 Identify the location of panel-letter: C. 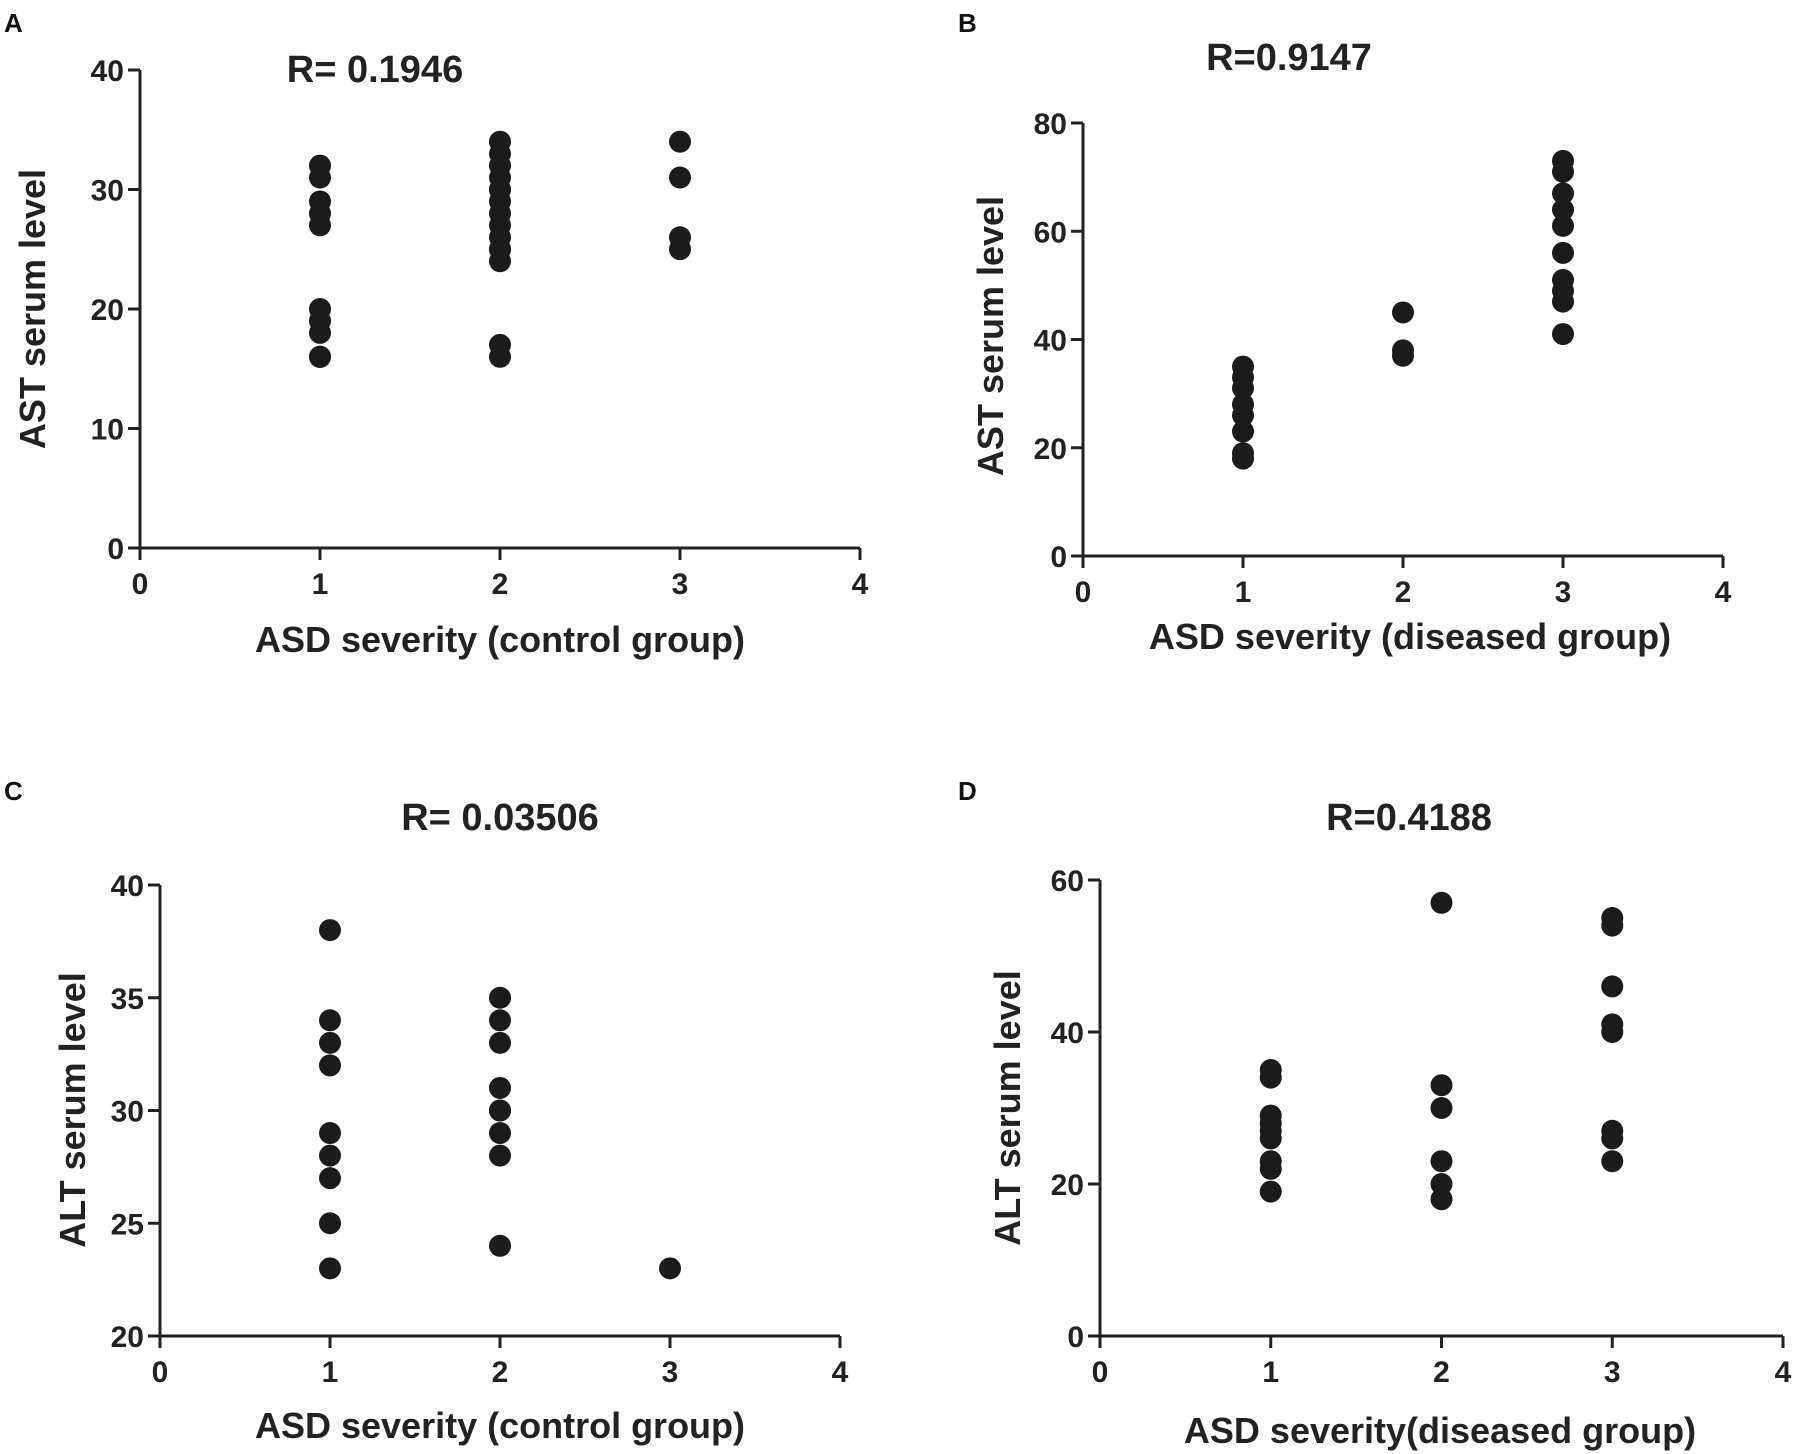
(13, 791).